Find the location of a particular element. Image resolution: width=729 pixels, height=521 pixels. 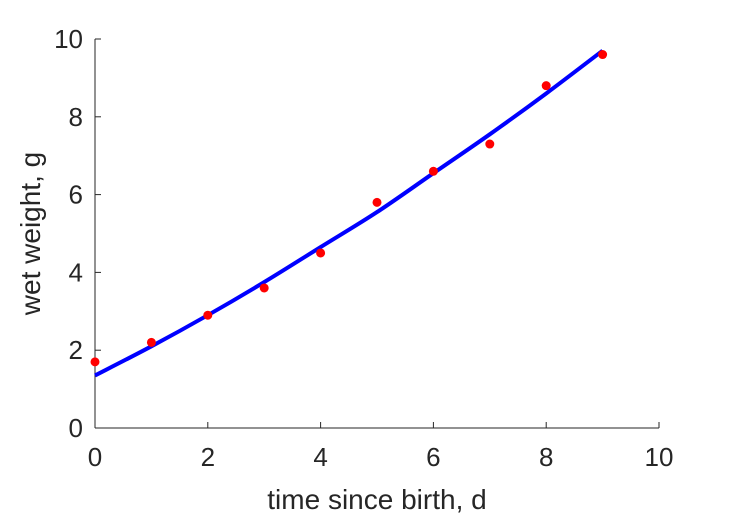

y-tick-label: 8 is located at coordinates (76, 117).